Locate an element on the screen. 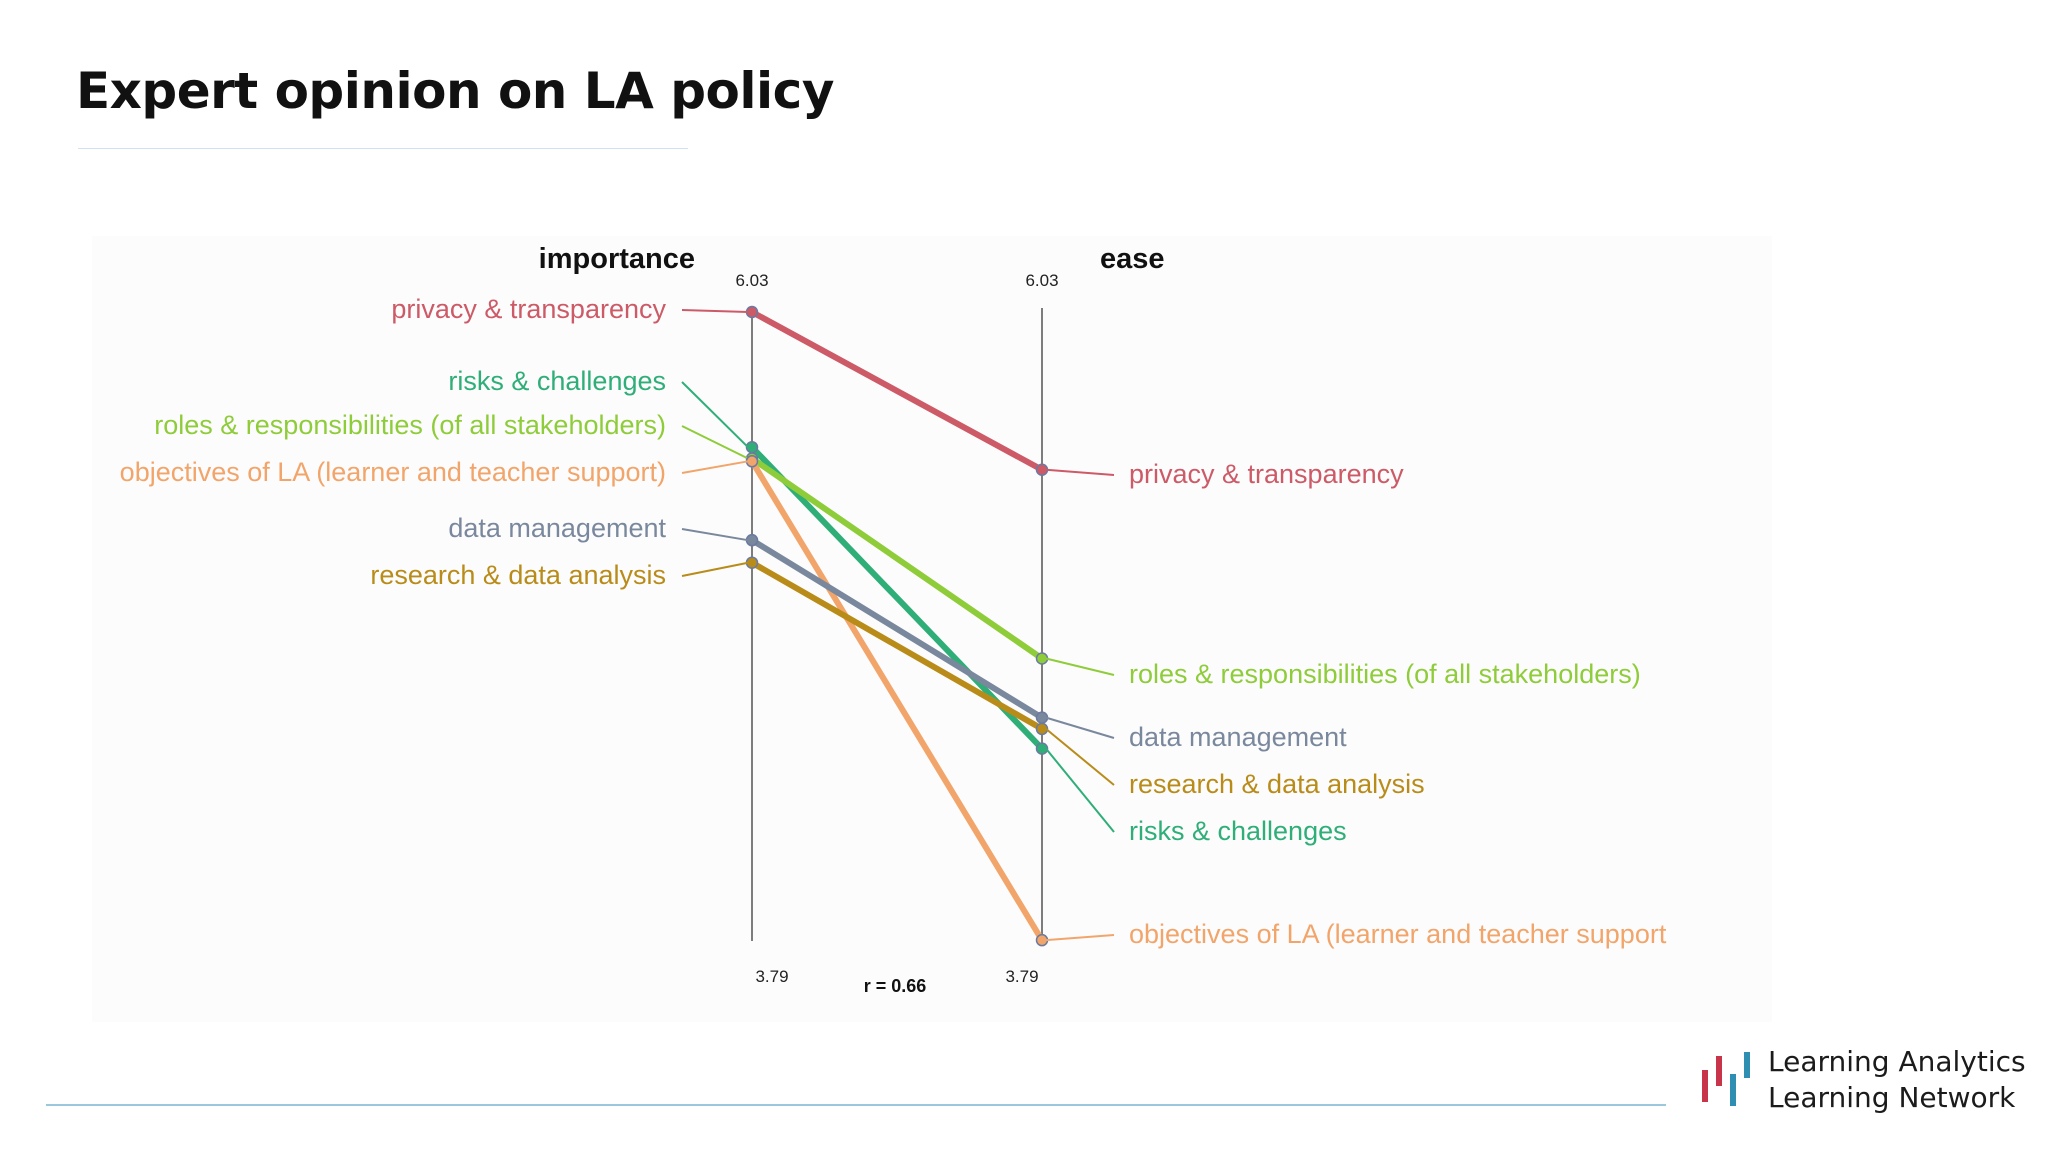  logo: Learning Analytics Learning Network is located at coordinates (1865, 1080).